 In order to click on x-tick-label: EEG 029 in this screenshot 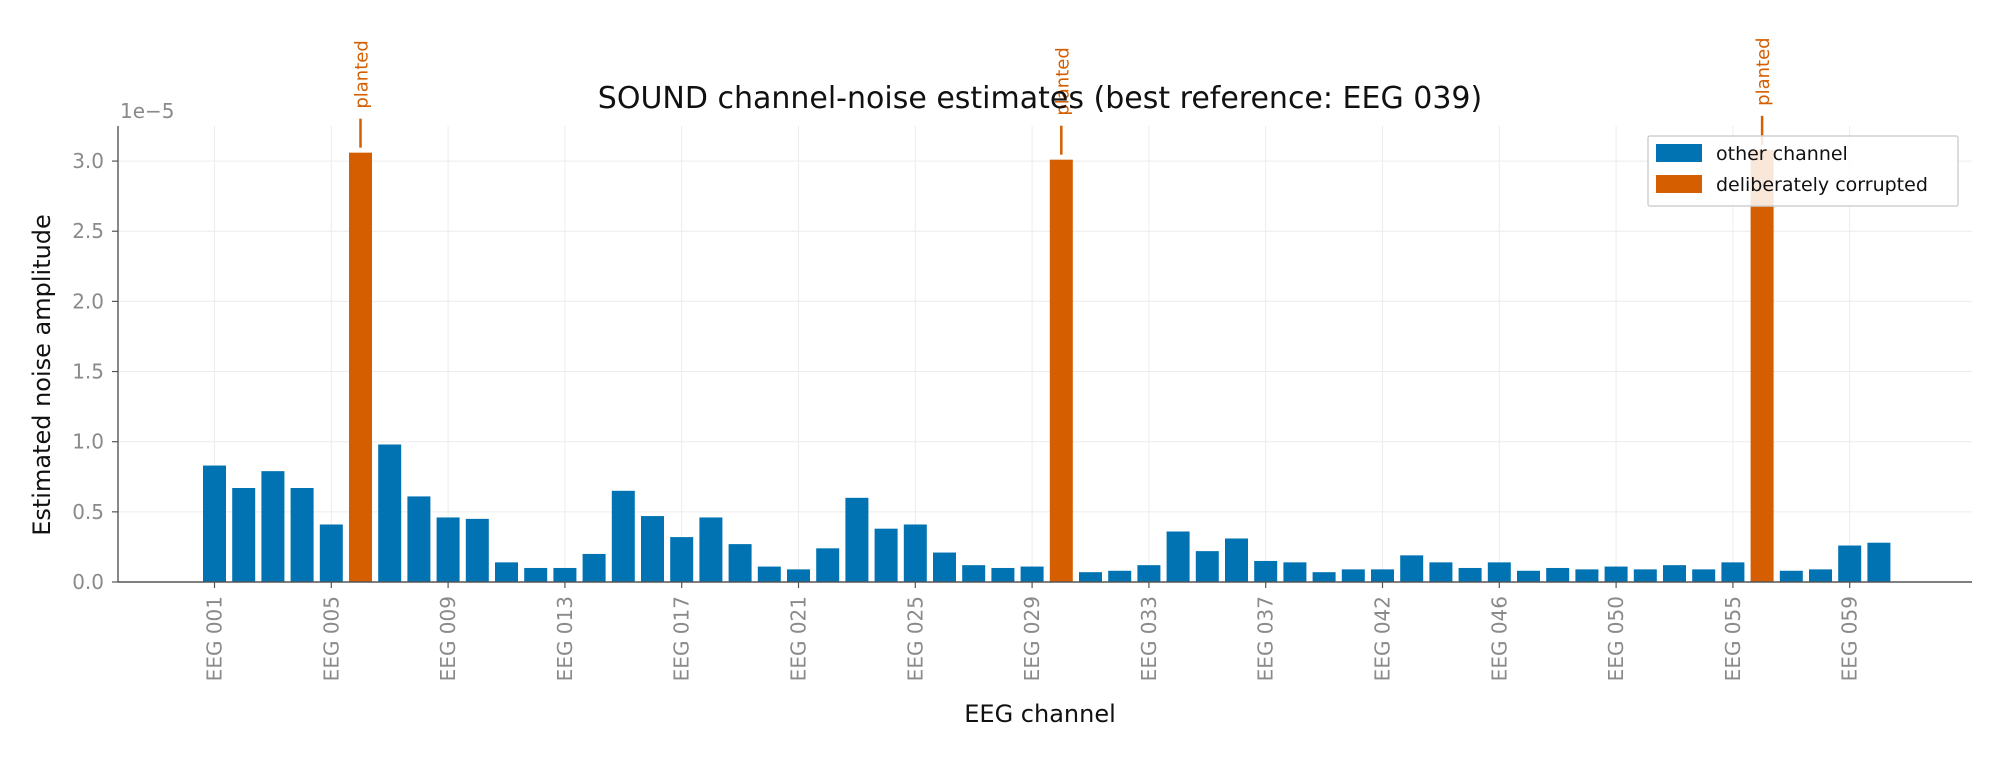, I will do `click(1032, 638)`.